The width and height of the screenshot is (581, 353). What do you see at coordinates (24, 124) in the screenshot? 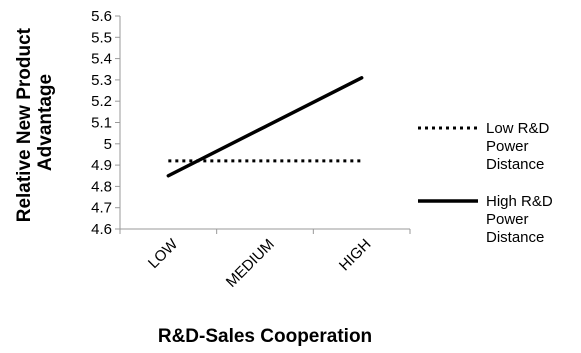
I see `y-axis-title-line-1: Relative New Product` at bounding box center [24, 124].